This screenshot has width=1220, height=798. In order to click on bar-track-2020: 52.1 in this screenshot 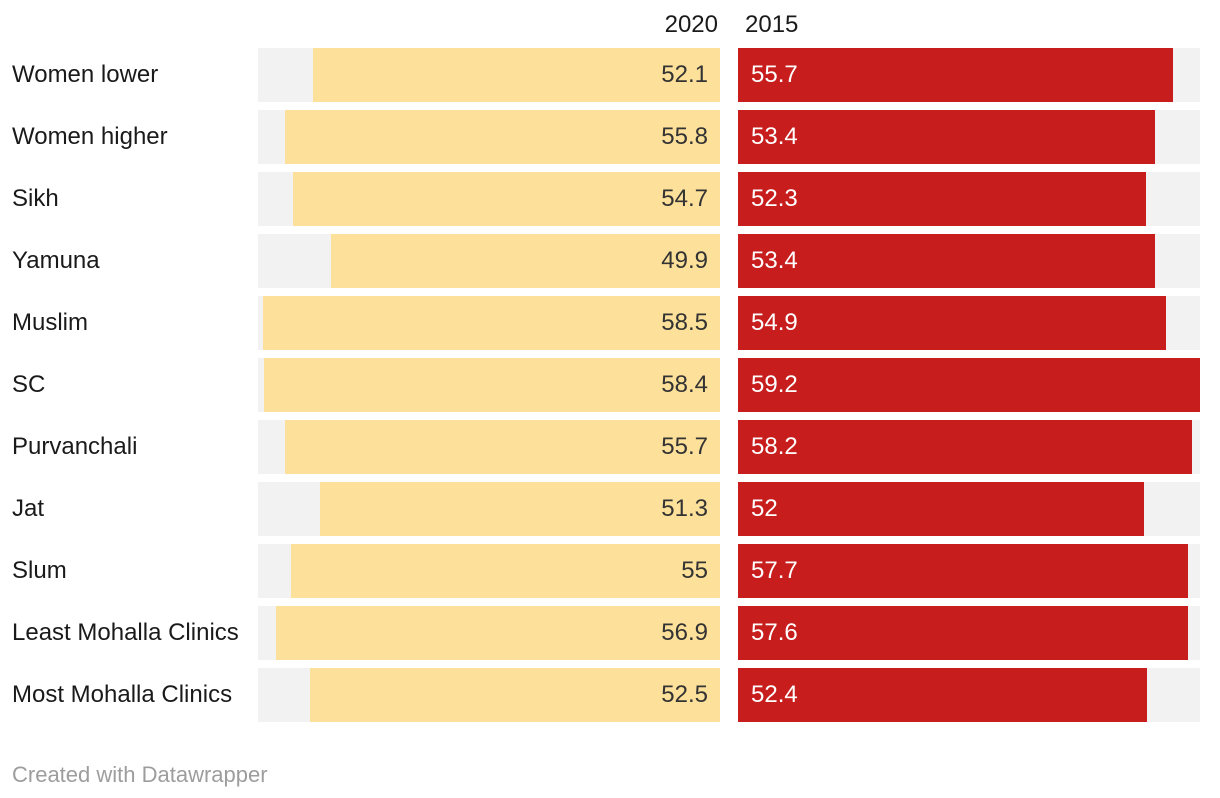, I will do `click(489, 75)`.